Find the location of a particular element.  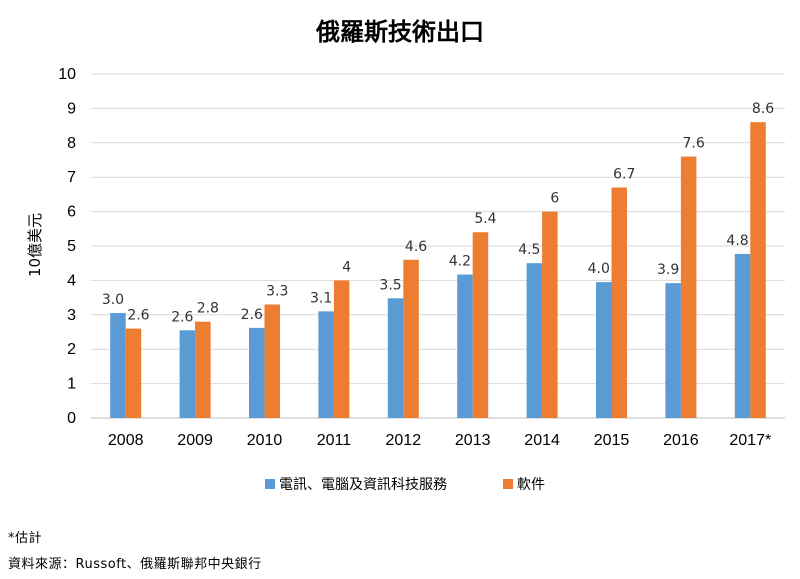

x-tick-label: 2009 is located at coordinates (195, 440).